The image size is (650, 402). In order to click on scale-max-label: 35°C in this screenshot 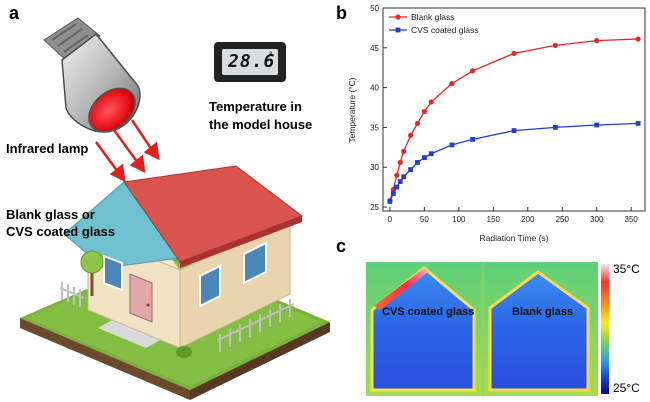, I will do `click(626, 269)`.